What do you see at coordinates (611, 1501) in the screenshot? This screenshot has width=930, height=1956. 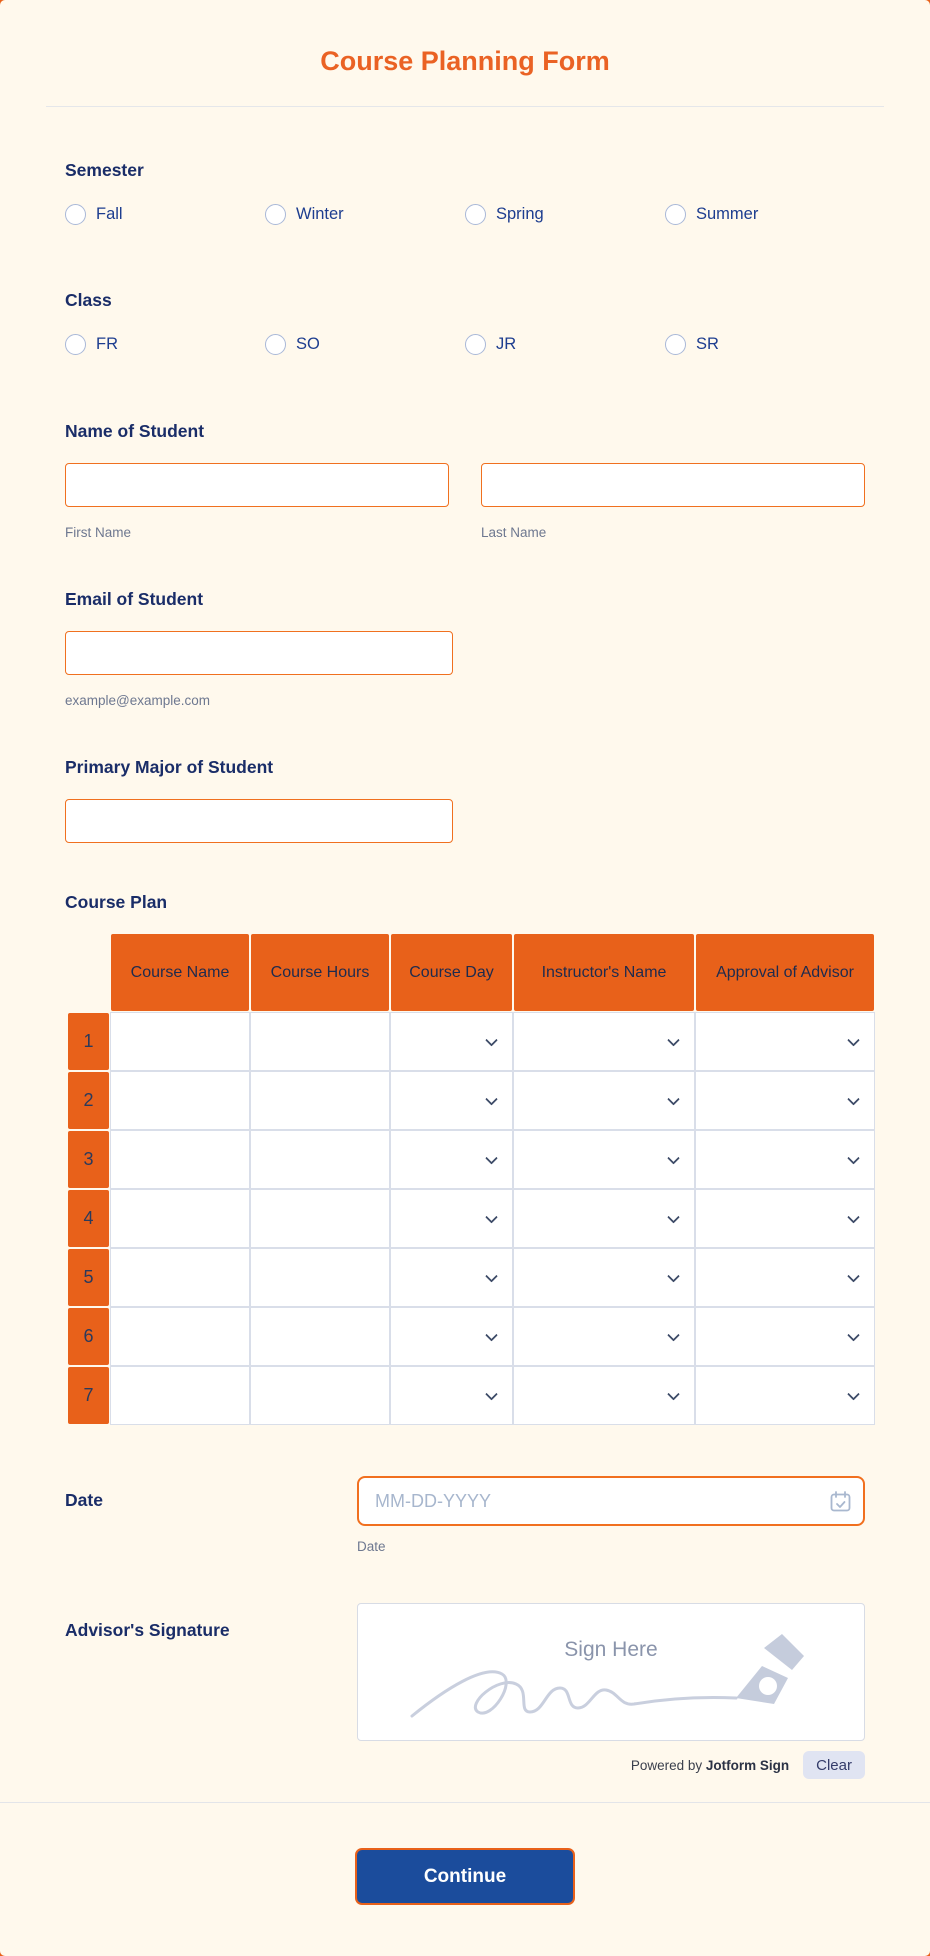 I see `date-input` at bounding box center [611, 1501].